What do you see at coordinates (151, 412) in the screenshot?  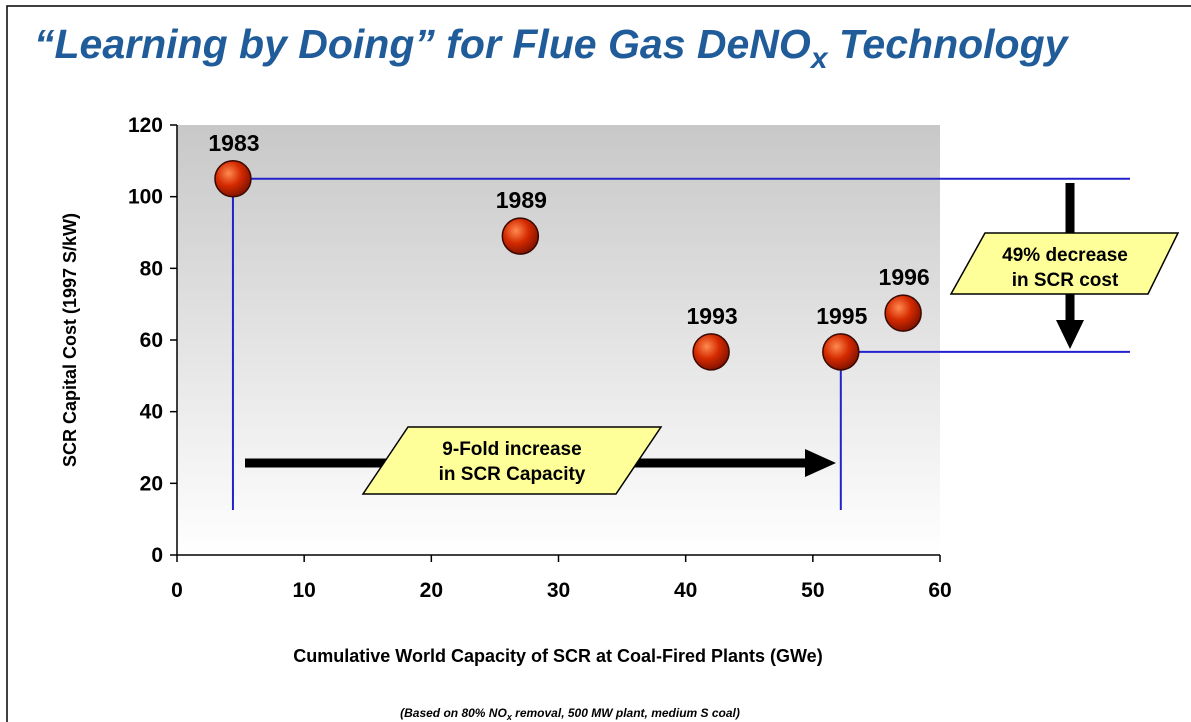 I see `y-tick-label: 40` at bounding box center [151, 412].